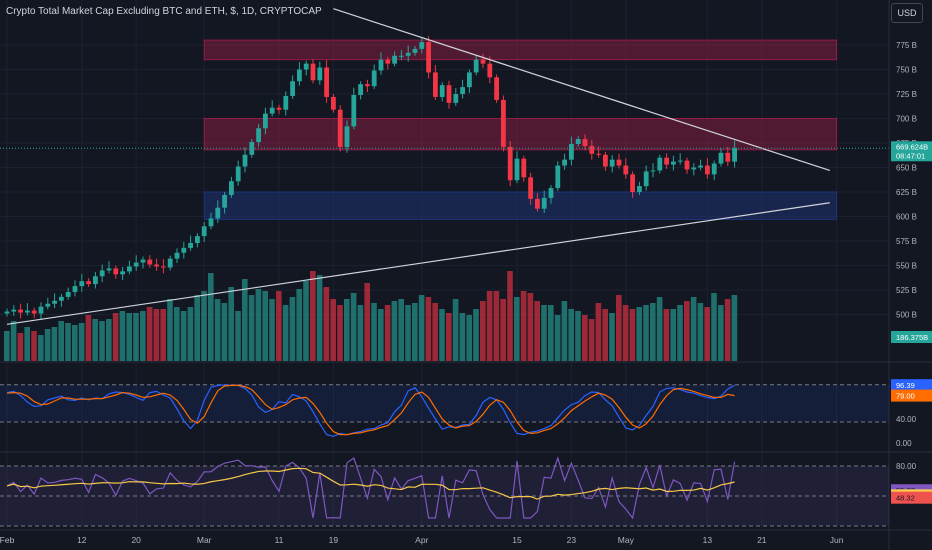  Describe the element at coordinates (905, 385) in the screenshot. I see `stoch-value-label: 96.39` at that location.